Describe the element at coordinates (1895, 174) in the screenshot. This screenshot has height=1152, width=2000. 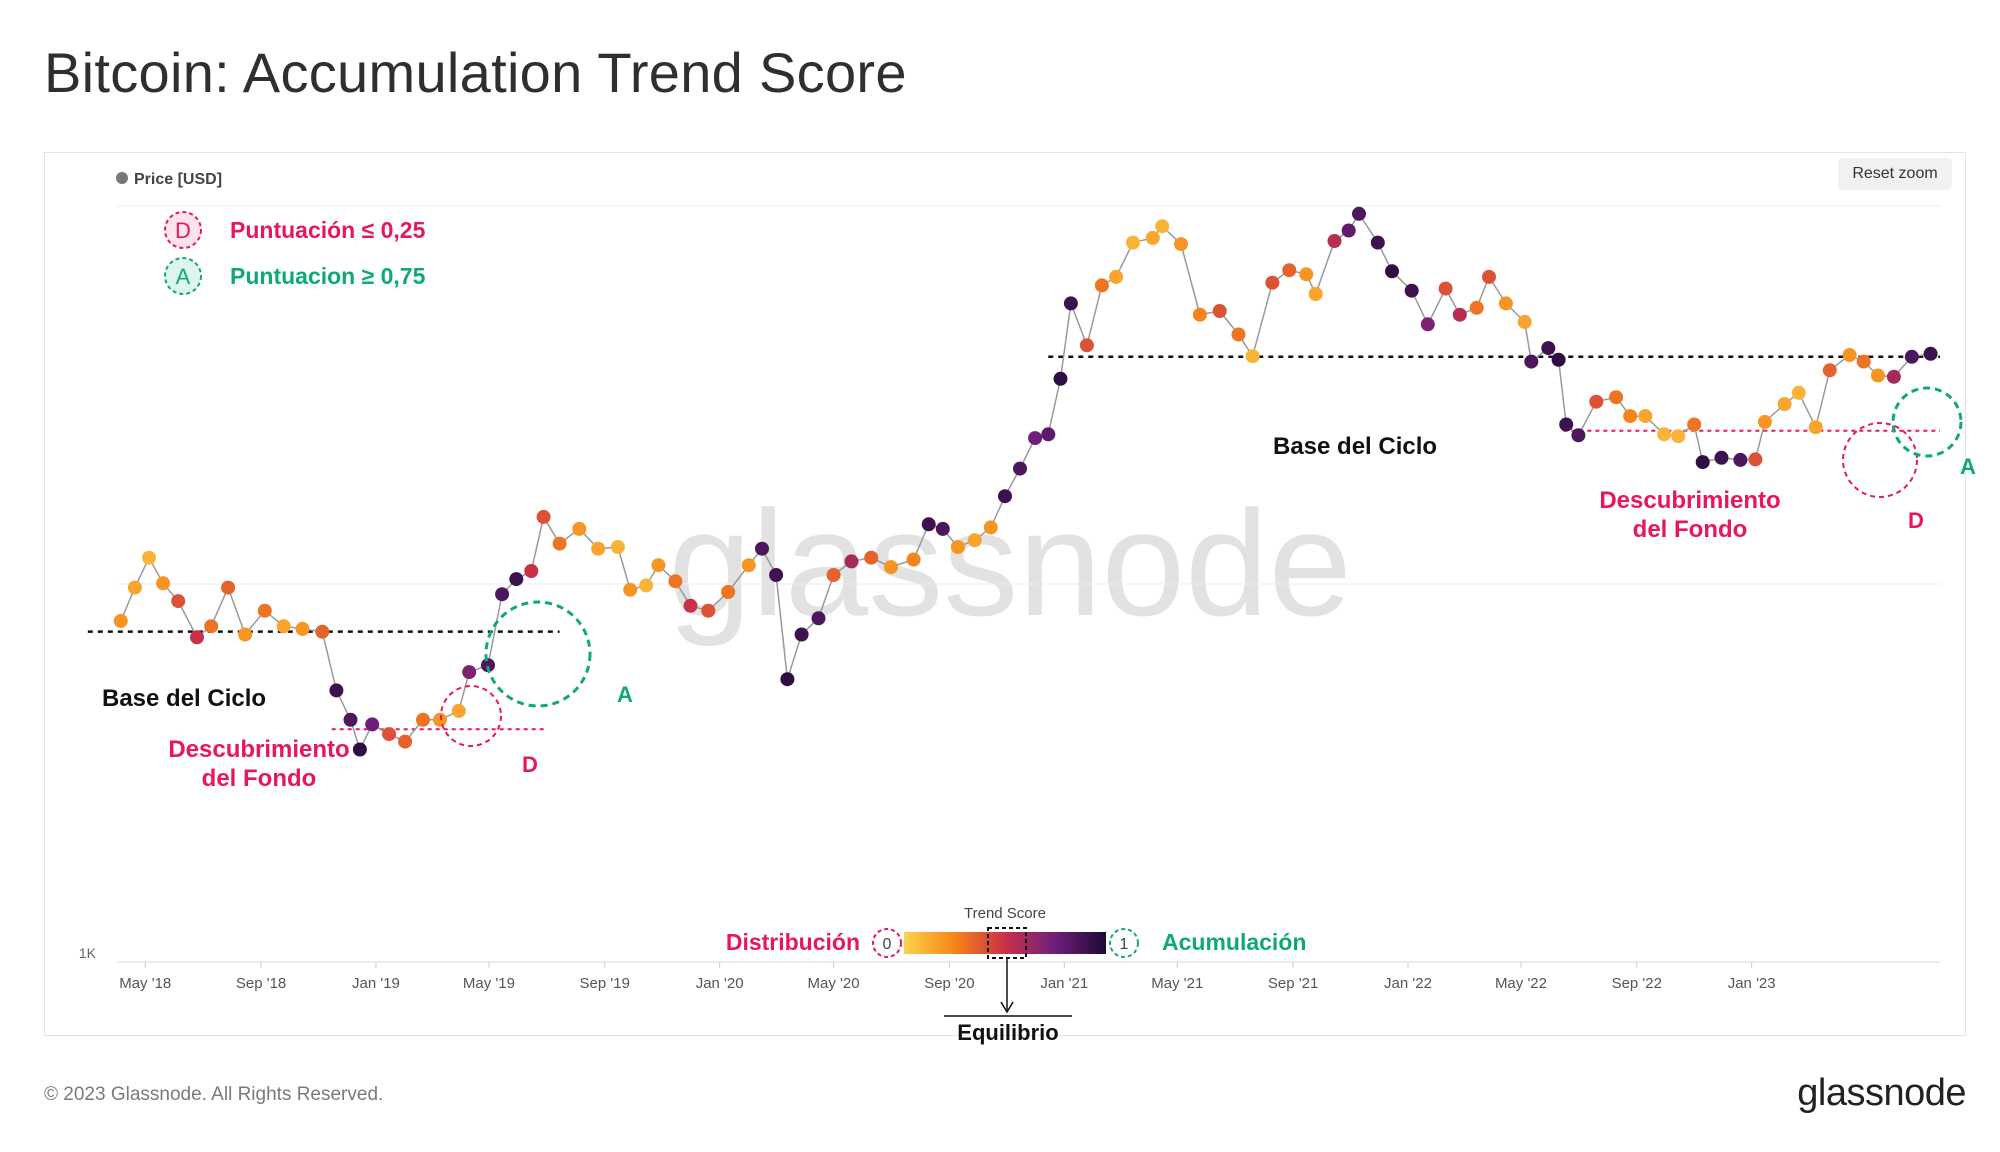
I see `reset-zoom-button: Reset zoom` at that location.